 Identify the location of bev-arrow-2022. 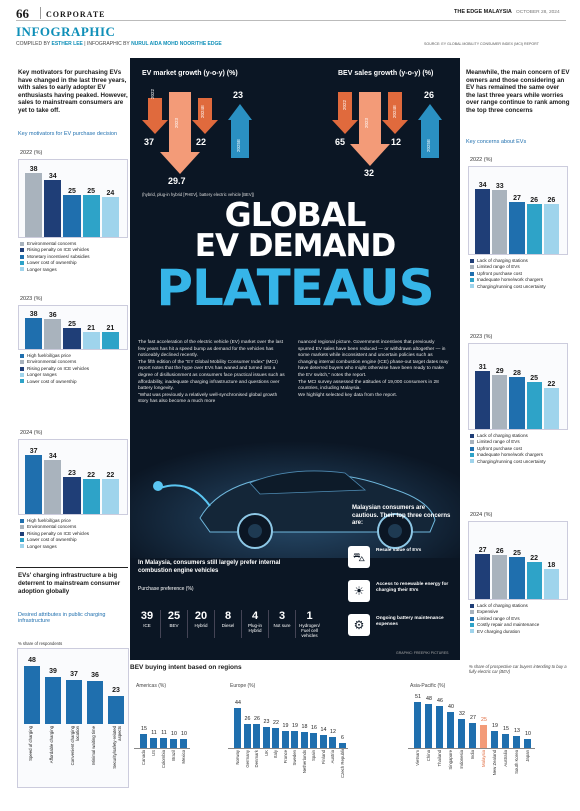
(345, 113).